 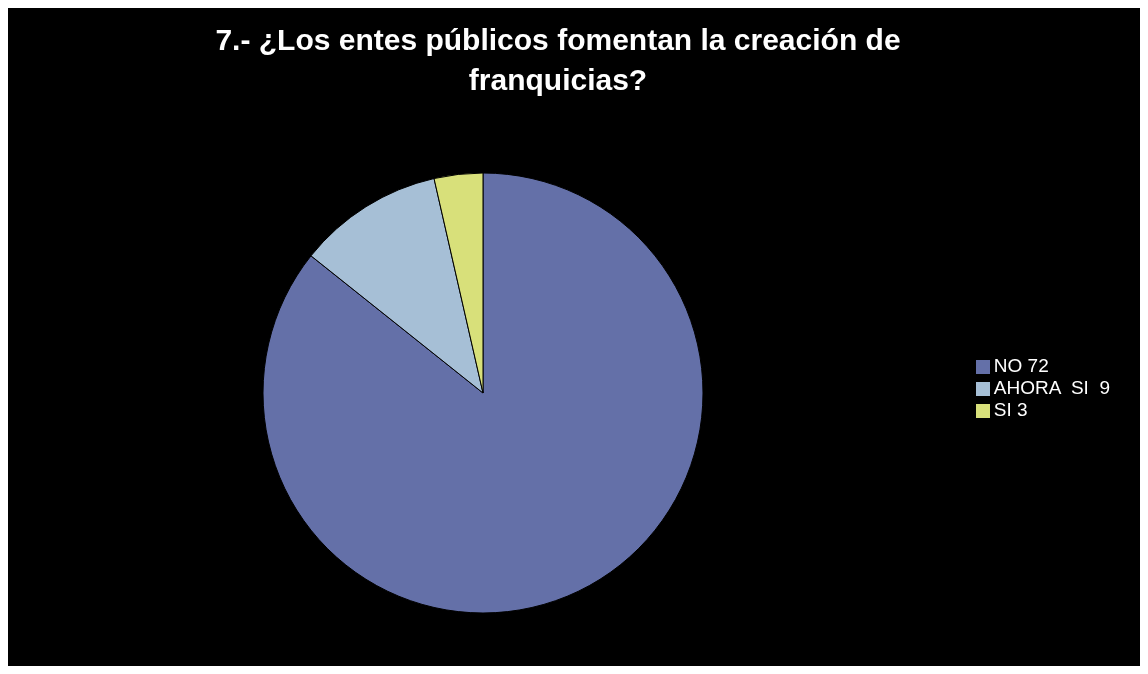 I want to click on legend-label: NO 72, so click(x=1021, y=365).